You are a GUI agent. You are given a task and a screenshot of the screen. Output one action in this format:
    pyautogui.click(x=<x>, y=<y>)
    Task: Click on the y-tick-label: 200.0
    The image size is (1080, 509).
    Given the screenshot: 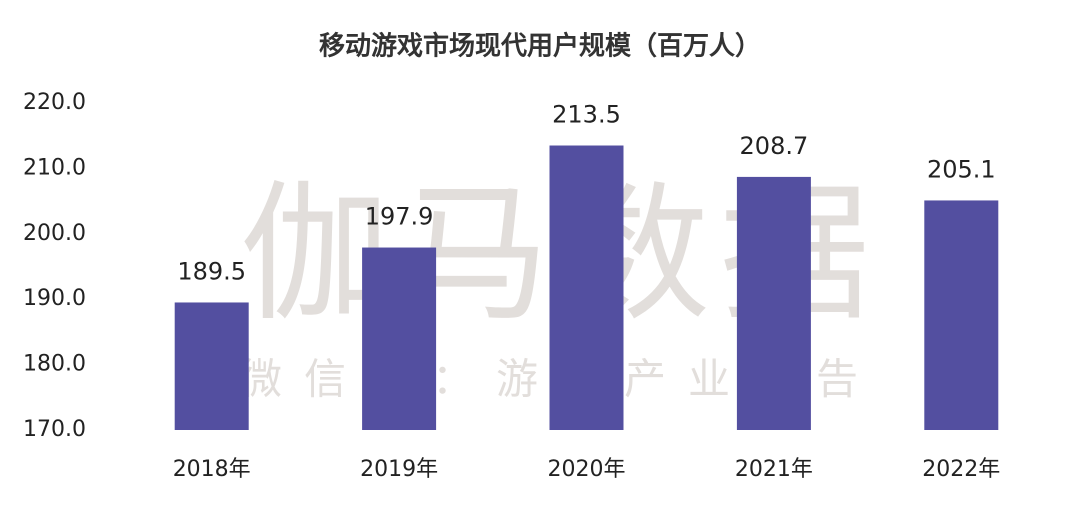 What is the action you would take?
    pyautogui.click(x=54, y=233)
    